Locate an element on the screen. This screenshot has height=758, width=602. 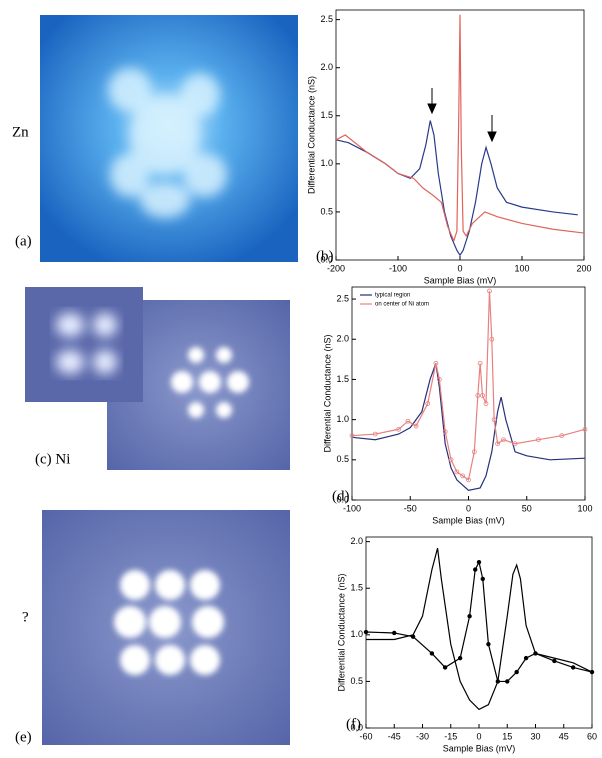
panel-label: (d) is located at coordinates (341, 496).